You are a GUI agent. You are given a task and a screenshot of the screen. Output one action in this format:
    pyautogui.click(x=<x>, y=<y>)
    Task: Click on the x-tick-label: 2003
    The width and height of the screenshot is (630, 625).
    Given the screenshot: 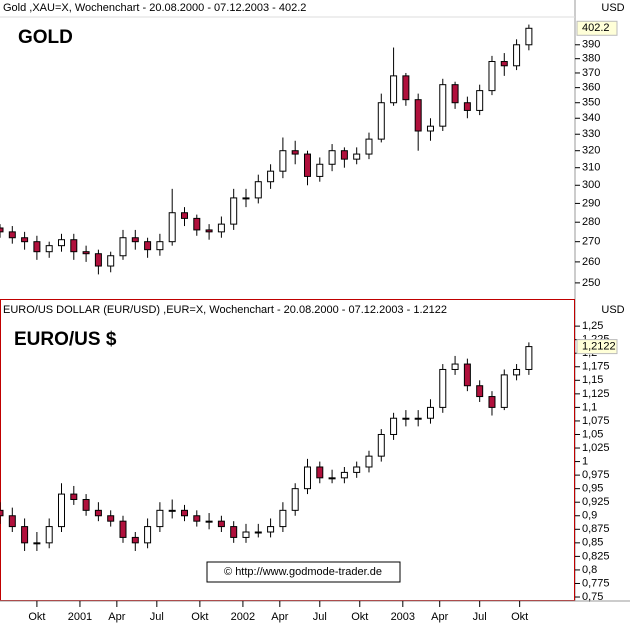 What is the action you would take?
    pyautogui.click(x=403, y=617)
    